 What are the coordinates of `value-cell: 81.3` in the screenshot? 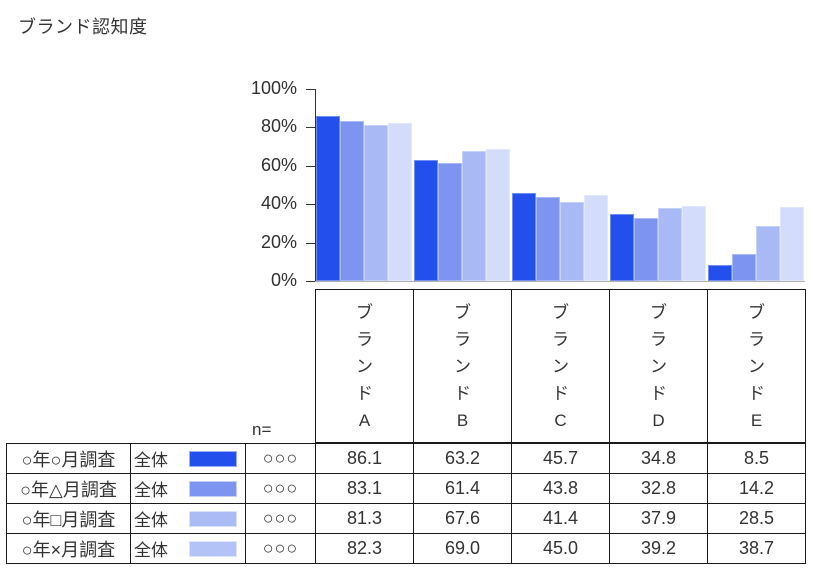 It's located at (364, 518).